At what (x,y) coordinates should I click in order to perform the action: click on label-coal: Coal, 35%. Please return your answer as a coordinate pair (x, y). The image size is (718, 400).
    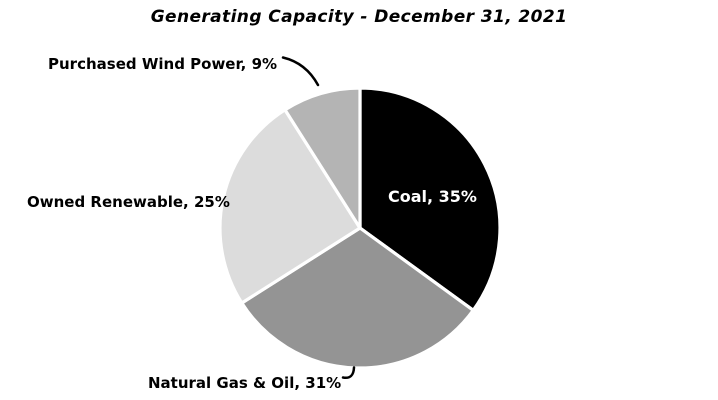
    Looking at the image, I should click on (432, 196).